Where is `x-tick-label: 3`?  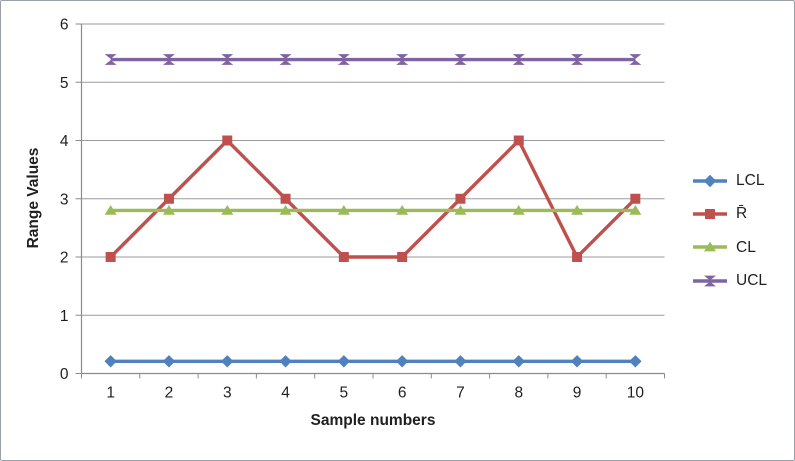 x-tick-label: 3 is located at coordinates (227, 393).